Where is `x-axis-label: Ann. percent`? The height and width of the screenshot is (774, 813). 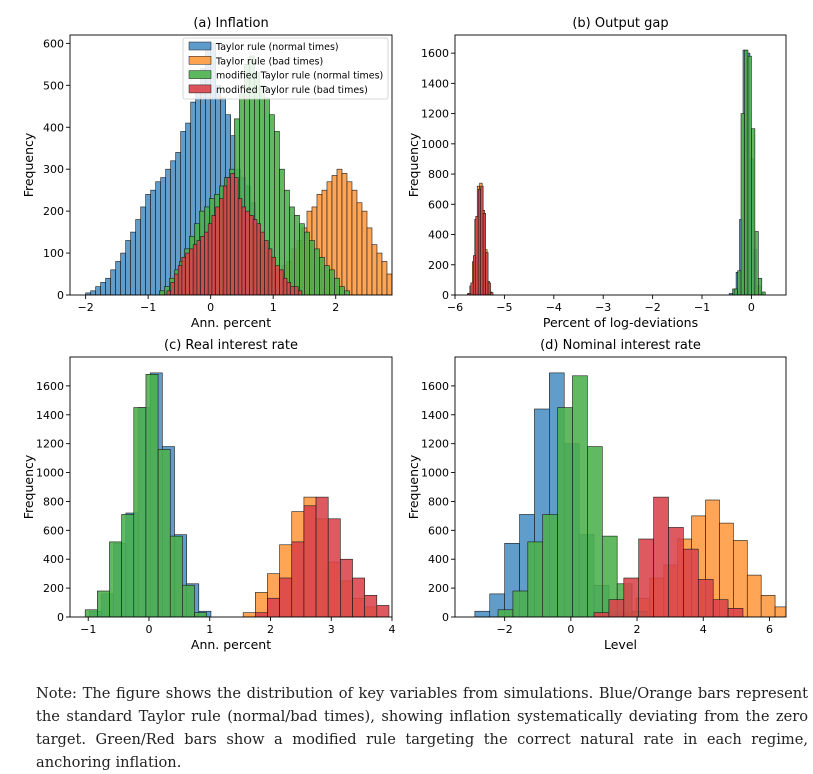
x-axis-label: Ann. percent is located at coordinates (231, 644).